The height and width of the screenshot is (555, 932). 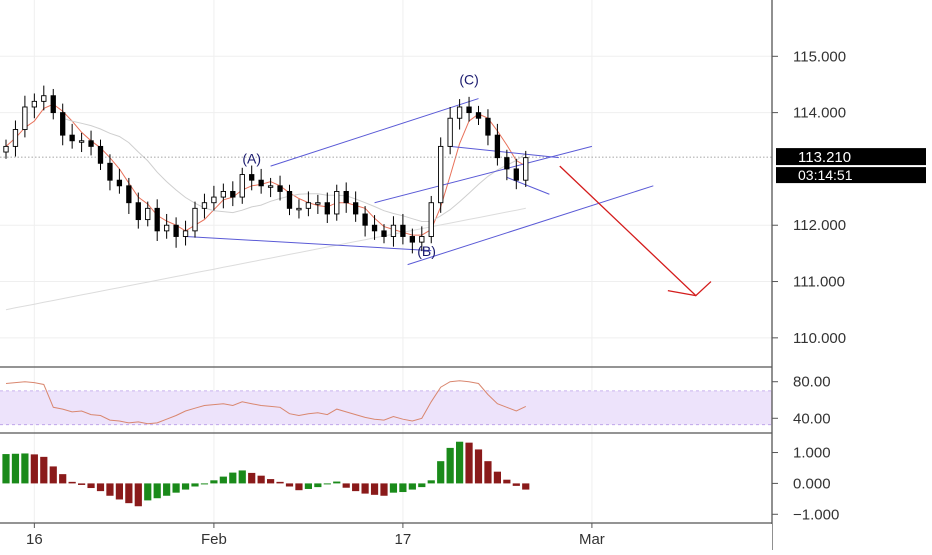 I want to click on ma-slow-line, so click(x=294, y=169).